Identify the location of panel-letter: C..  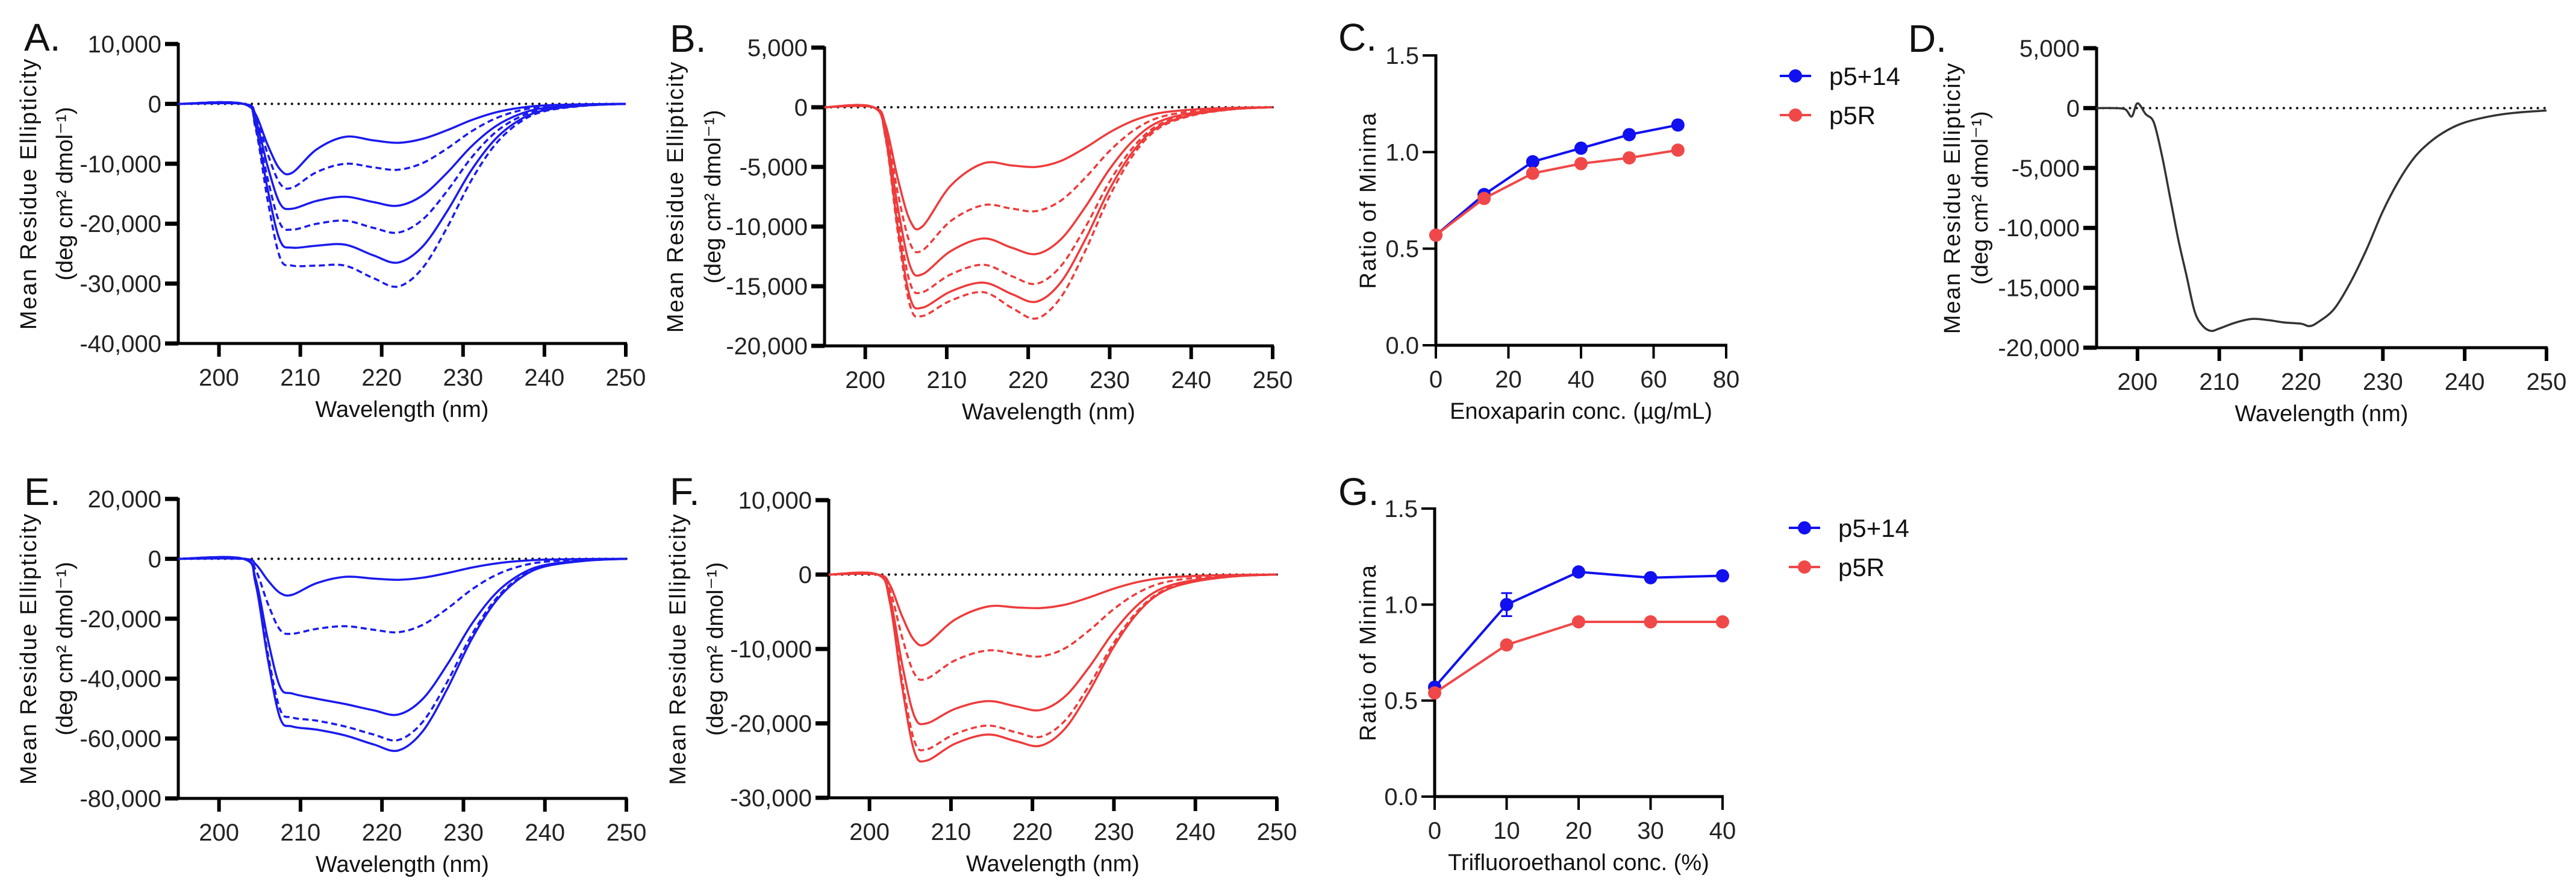
(1357, 37).